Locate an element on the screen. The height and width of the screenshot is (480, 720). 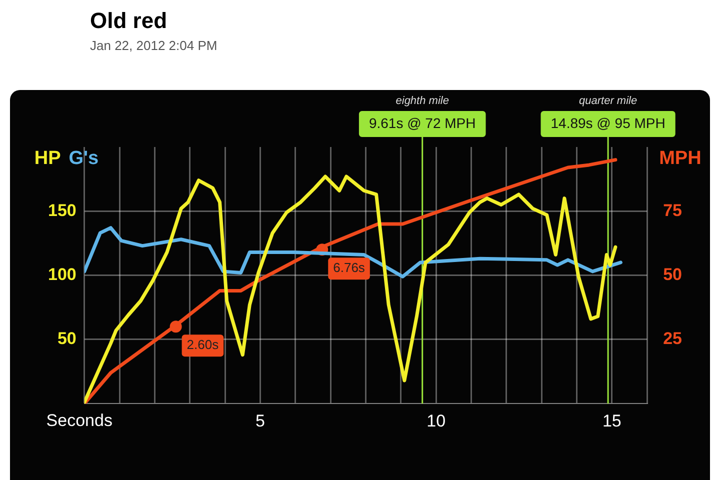
y2-tick-label: 75 is located at coordinates (672, 210).